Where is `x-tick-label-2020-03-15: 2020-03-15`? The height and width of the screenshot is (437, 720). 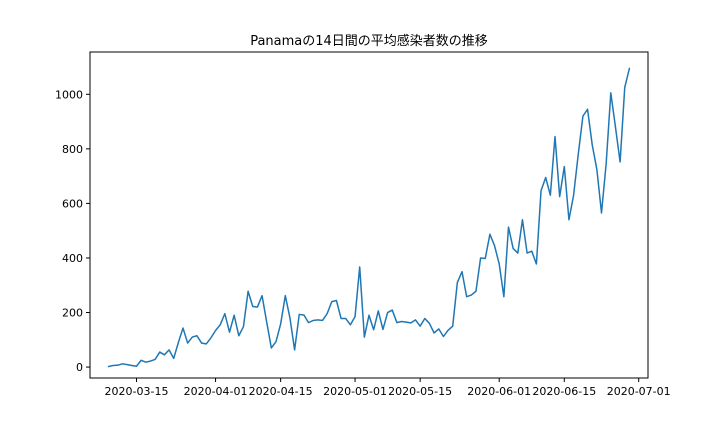 x-tick-label-2020-03-15: 2020-03-15 is located at coordinates (137, 391).